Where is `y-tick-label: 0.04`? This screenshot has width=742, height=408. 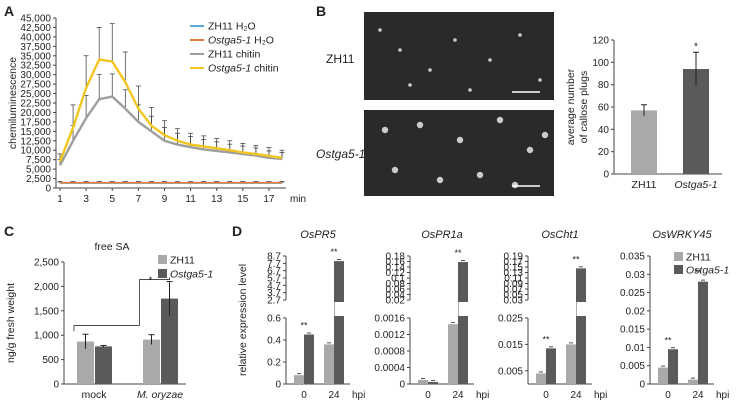 y-tick-label: 0.04 is located at coordinates (396, 295).